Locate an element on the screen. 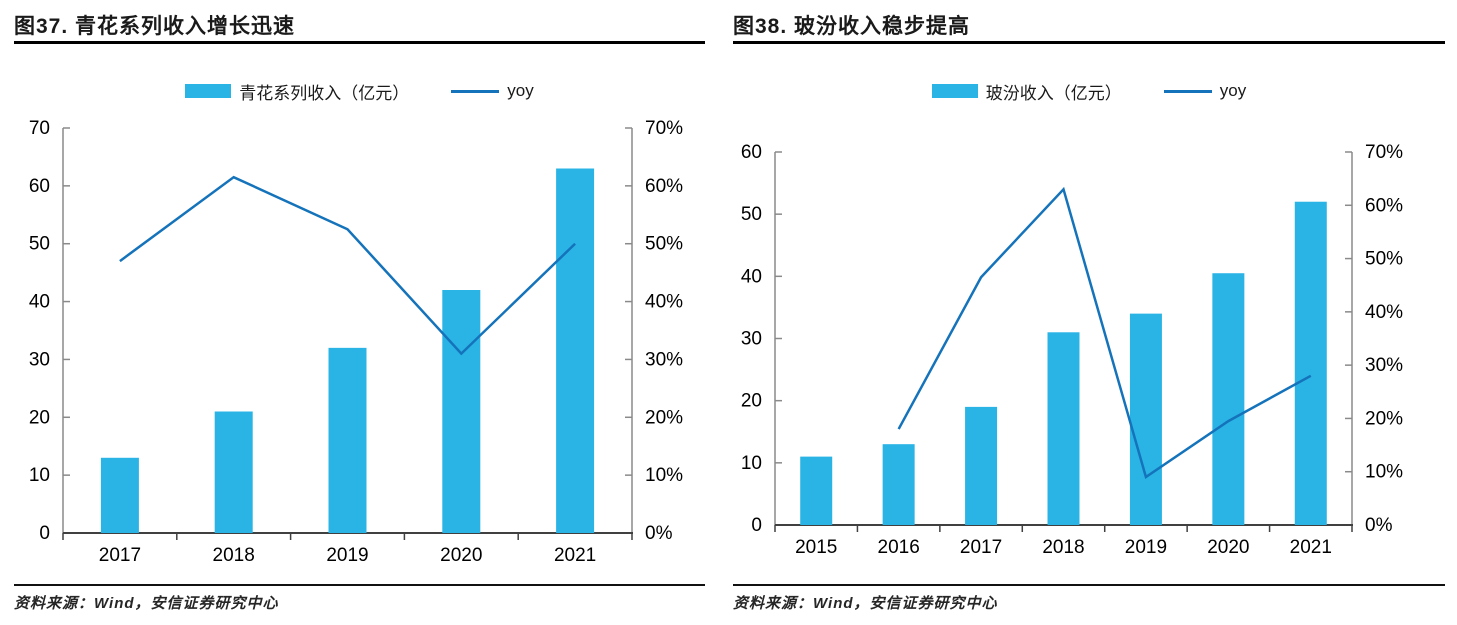 The width and height of the screenshot is (1457, 625). legend-item-revenue: 青花系列收入（亿元） is located at coordinates (297, 91).